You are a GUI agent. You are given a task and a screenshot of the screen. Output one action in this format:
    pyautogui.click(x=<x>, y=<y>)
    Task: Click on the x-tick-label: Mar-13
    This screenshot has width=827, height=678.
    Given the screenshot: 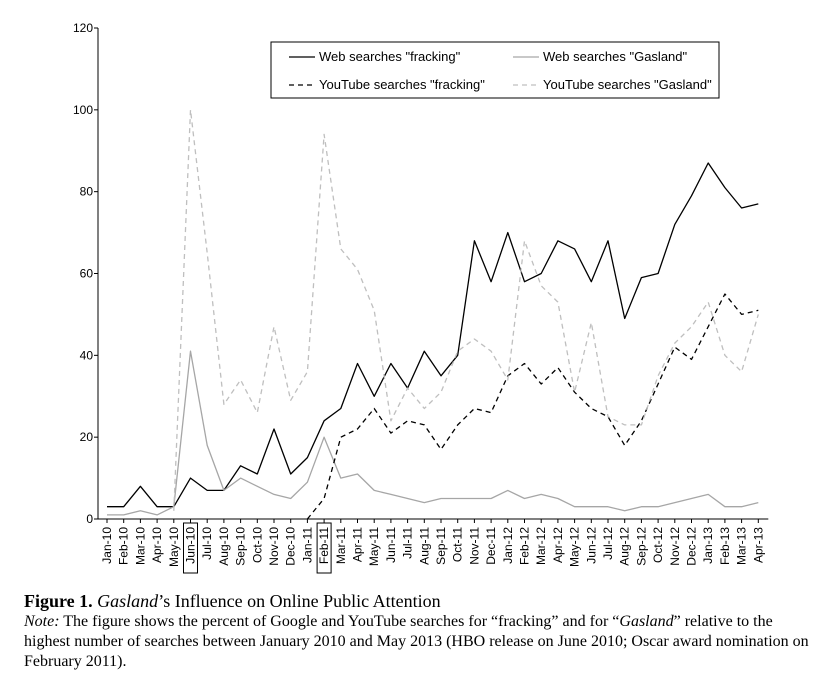 What is the action you would take?
    pyautogui.click(x=742, y=546)
    